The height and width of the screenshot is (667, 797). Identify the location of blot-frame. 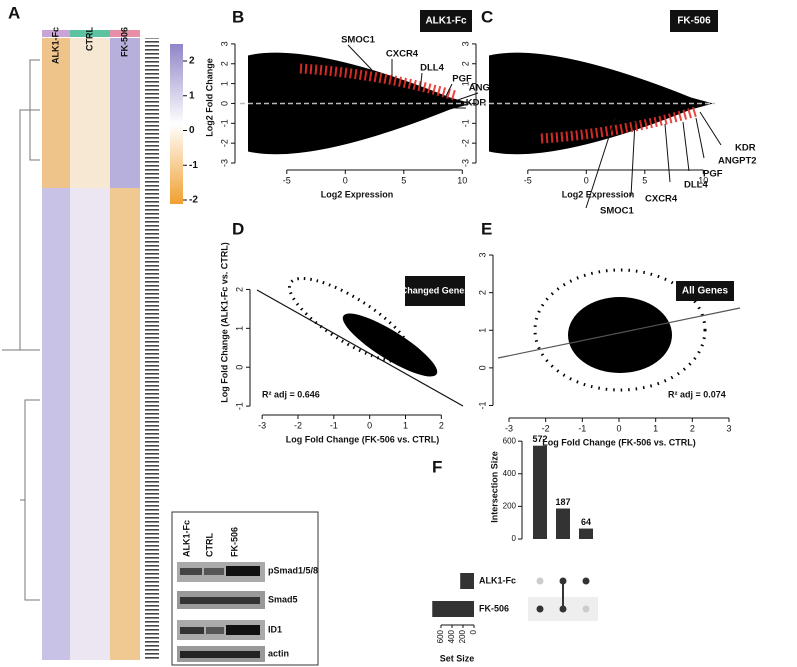
(245, 588).